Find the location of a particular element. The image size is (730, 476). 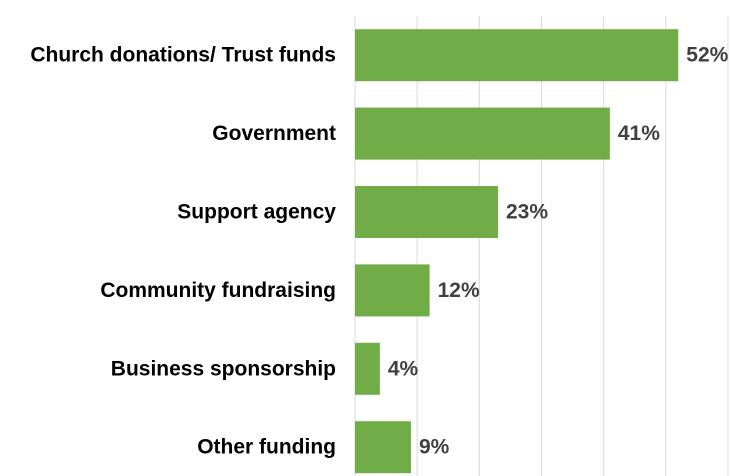

data-label: 23% is located at coordinates (527, 212).